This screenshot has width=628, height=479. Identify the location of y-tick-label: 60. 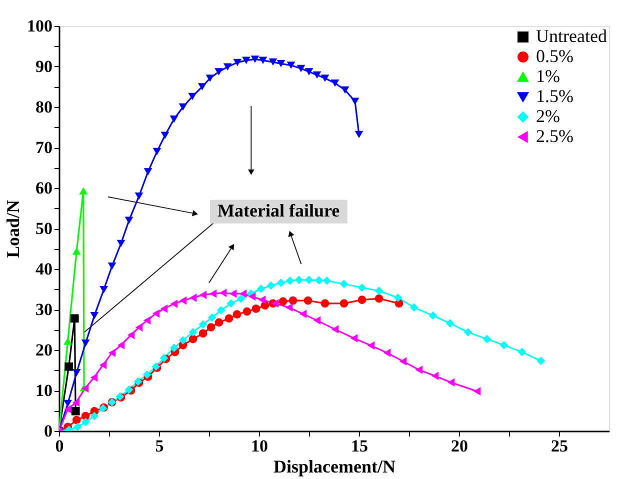
(44, 188).